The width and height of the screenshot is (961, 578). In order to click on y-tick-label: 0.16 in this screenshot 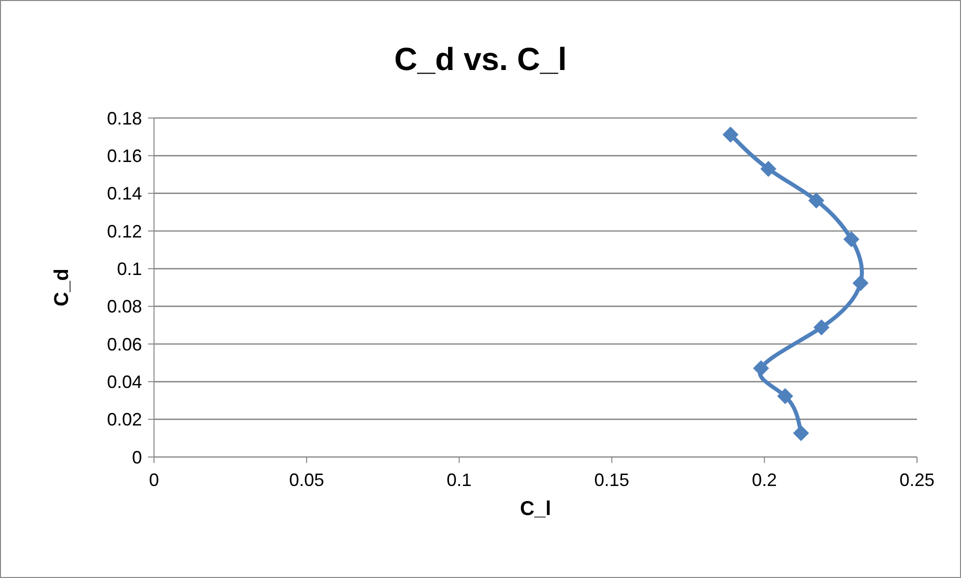, I will do `click(124, 156)`.